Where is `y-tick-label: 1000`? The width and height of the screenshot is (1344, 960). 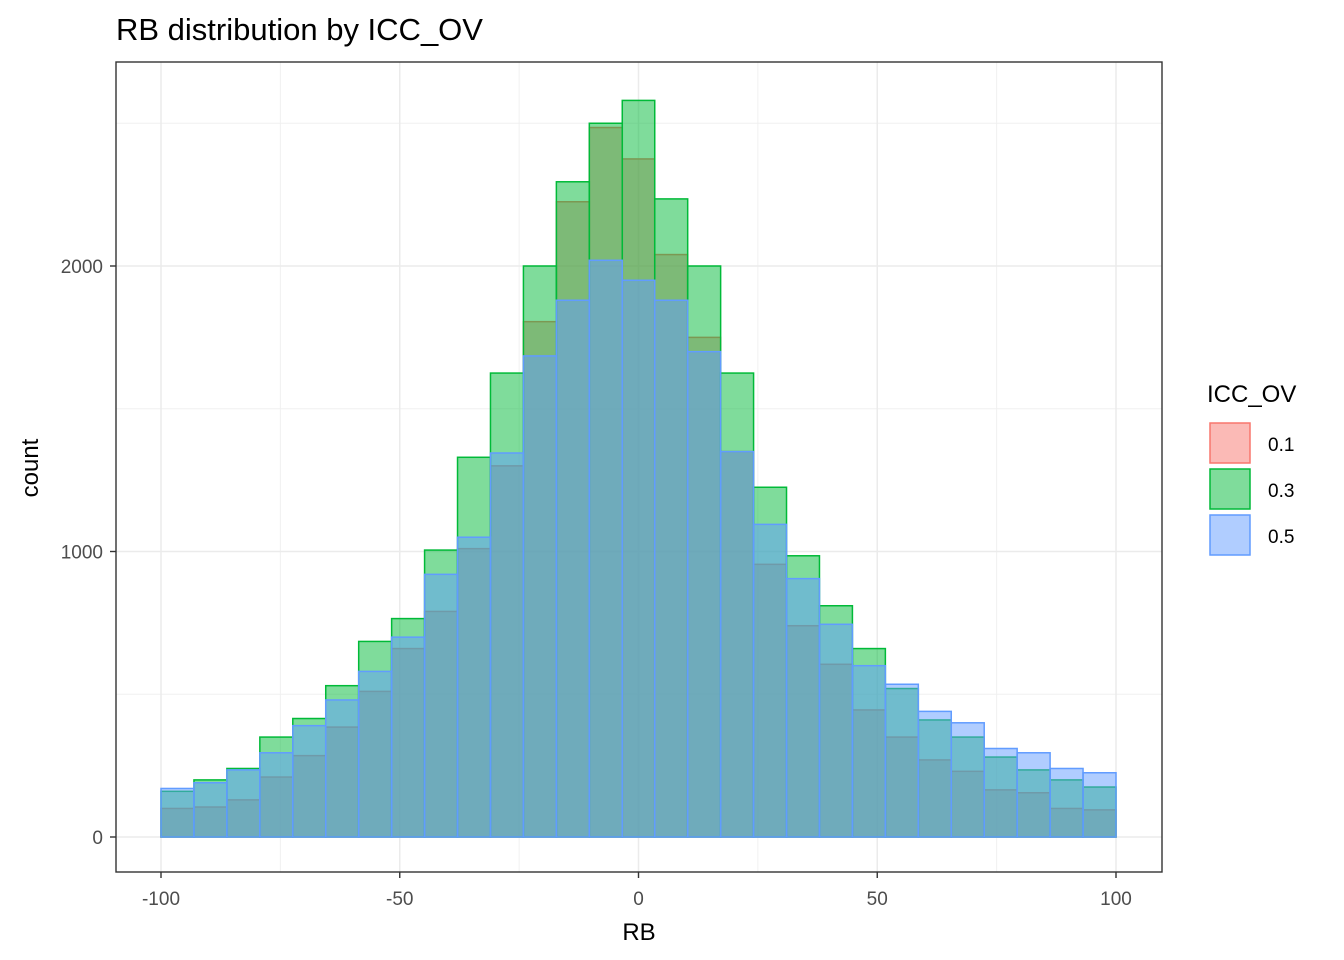 y-tick-label: 1000 is located at coordinates (82, 553).